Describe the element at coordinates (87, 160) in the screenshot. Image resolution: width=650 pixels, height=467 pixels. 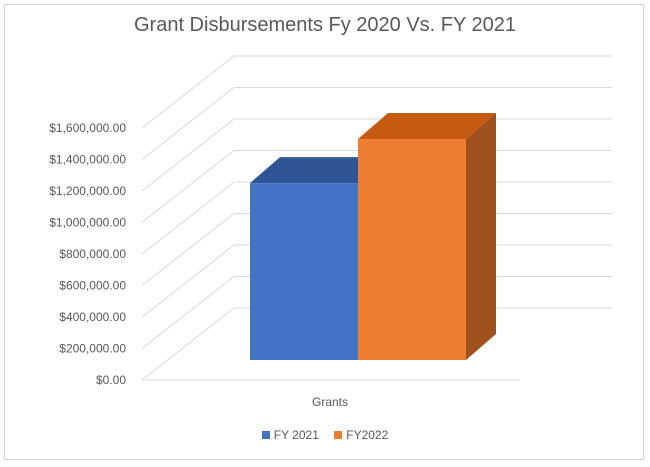
I see `y-tick-label: $1,400,000.00` at that location.